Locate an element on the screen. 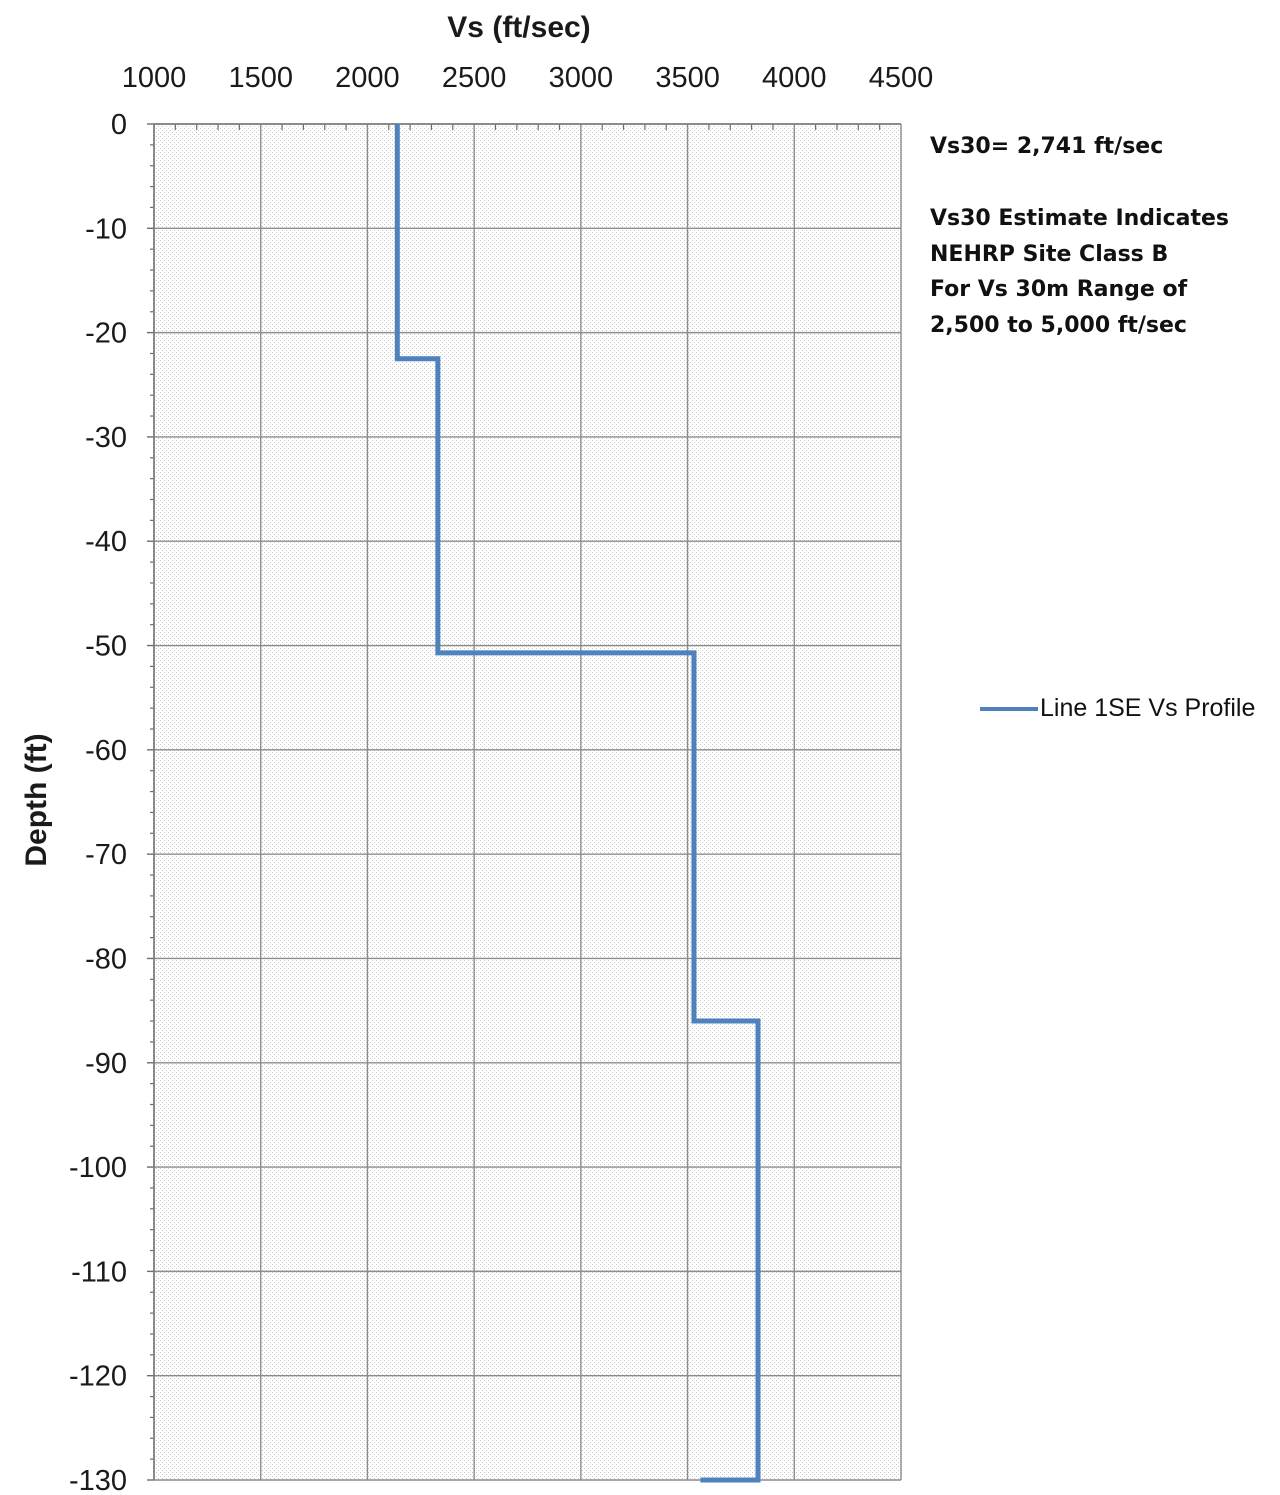 Image resolution: width=1280 pixels, height=1495 pixels. y-tick-label: -80 is located at coordinates (106, 959).